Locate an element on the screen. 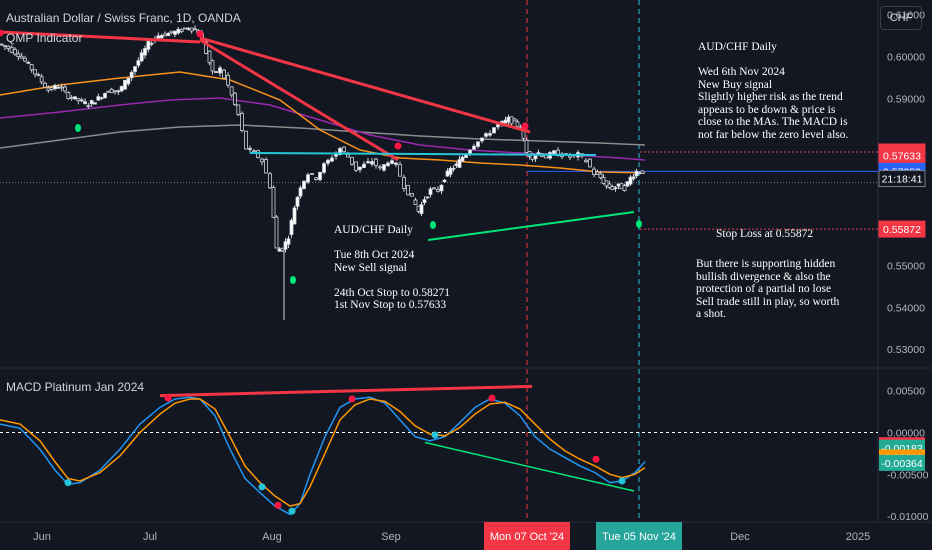  annotation-stop-loss: Stop Loss at 0.55872 is located at coordinates (765, 234).